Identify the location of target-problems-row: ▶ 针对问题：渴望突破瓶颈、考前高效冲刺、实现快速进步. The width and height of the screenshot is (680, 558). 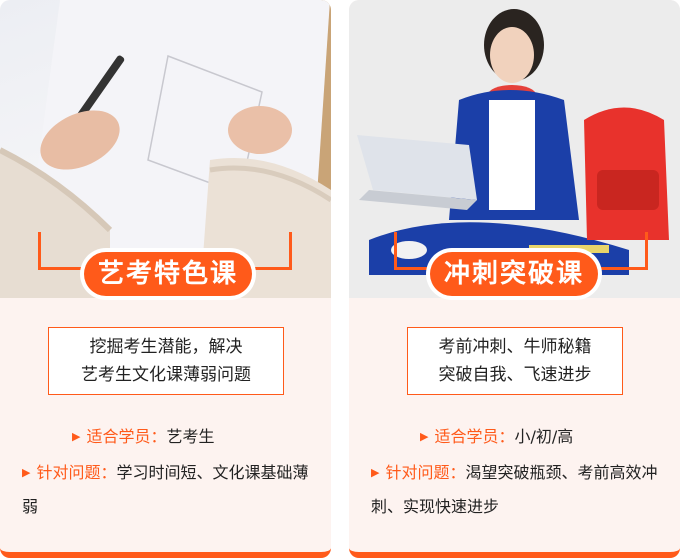
(521, 490).